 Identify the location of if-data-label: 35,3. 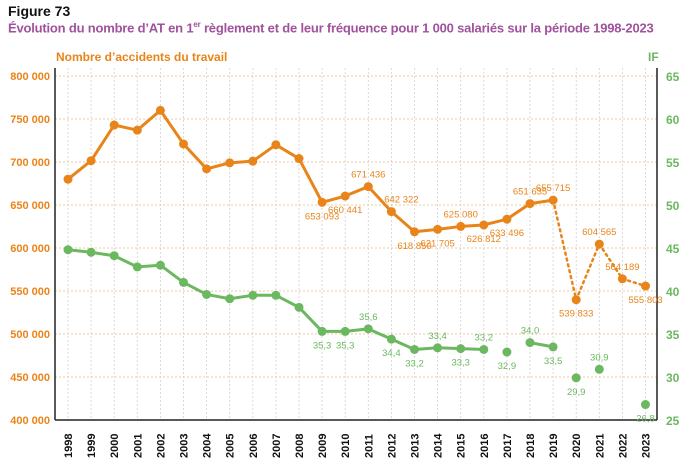
(345, 345).